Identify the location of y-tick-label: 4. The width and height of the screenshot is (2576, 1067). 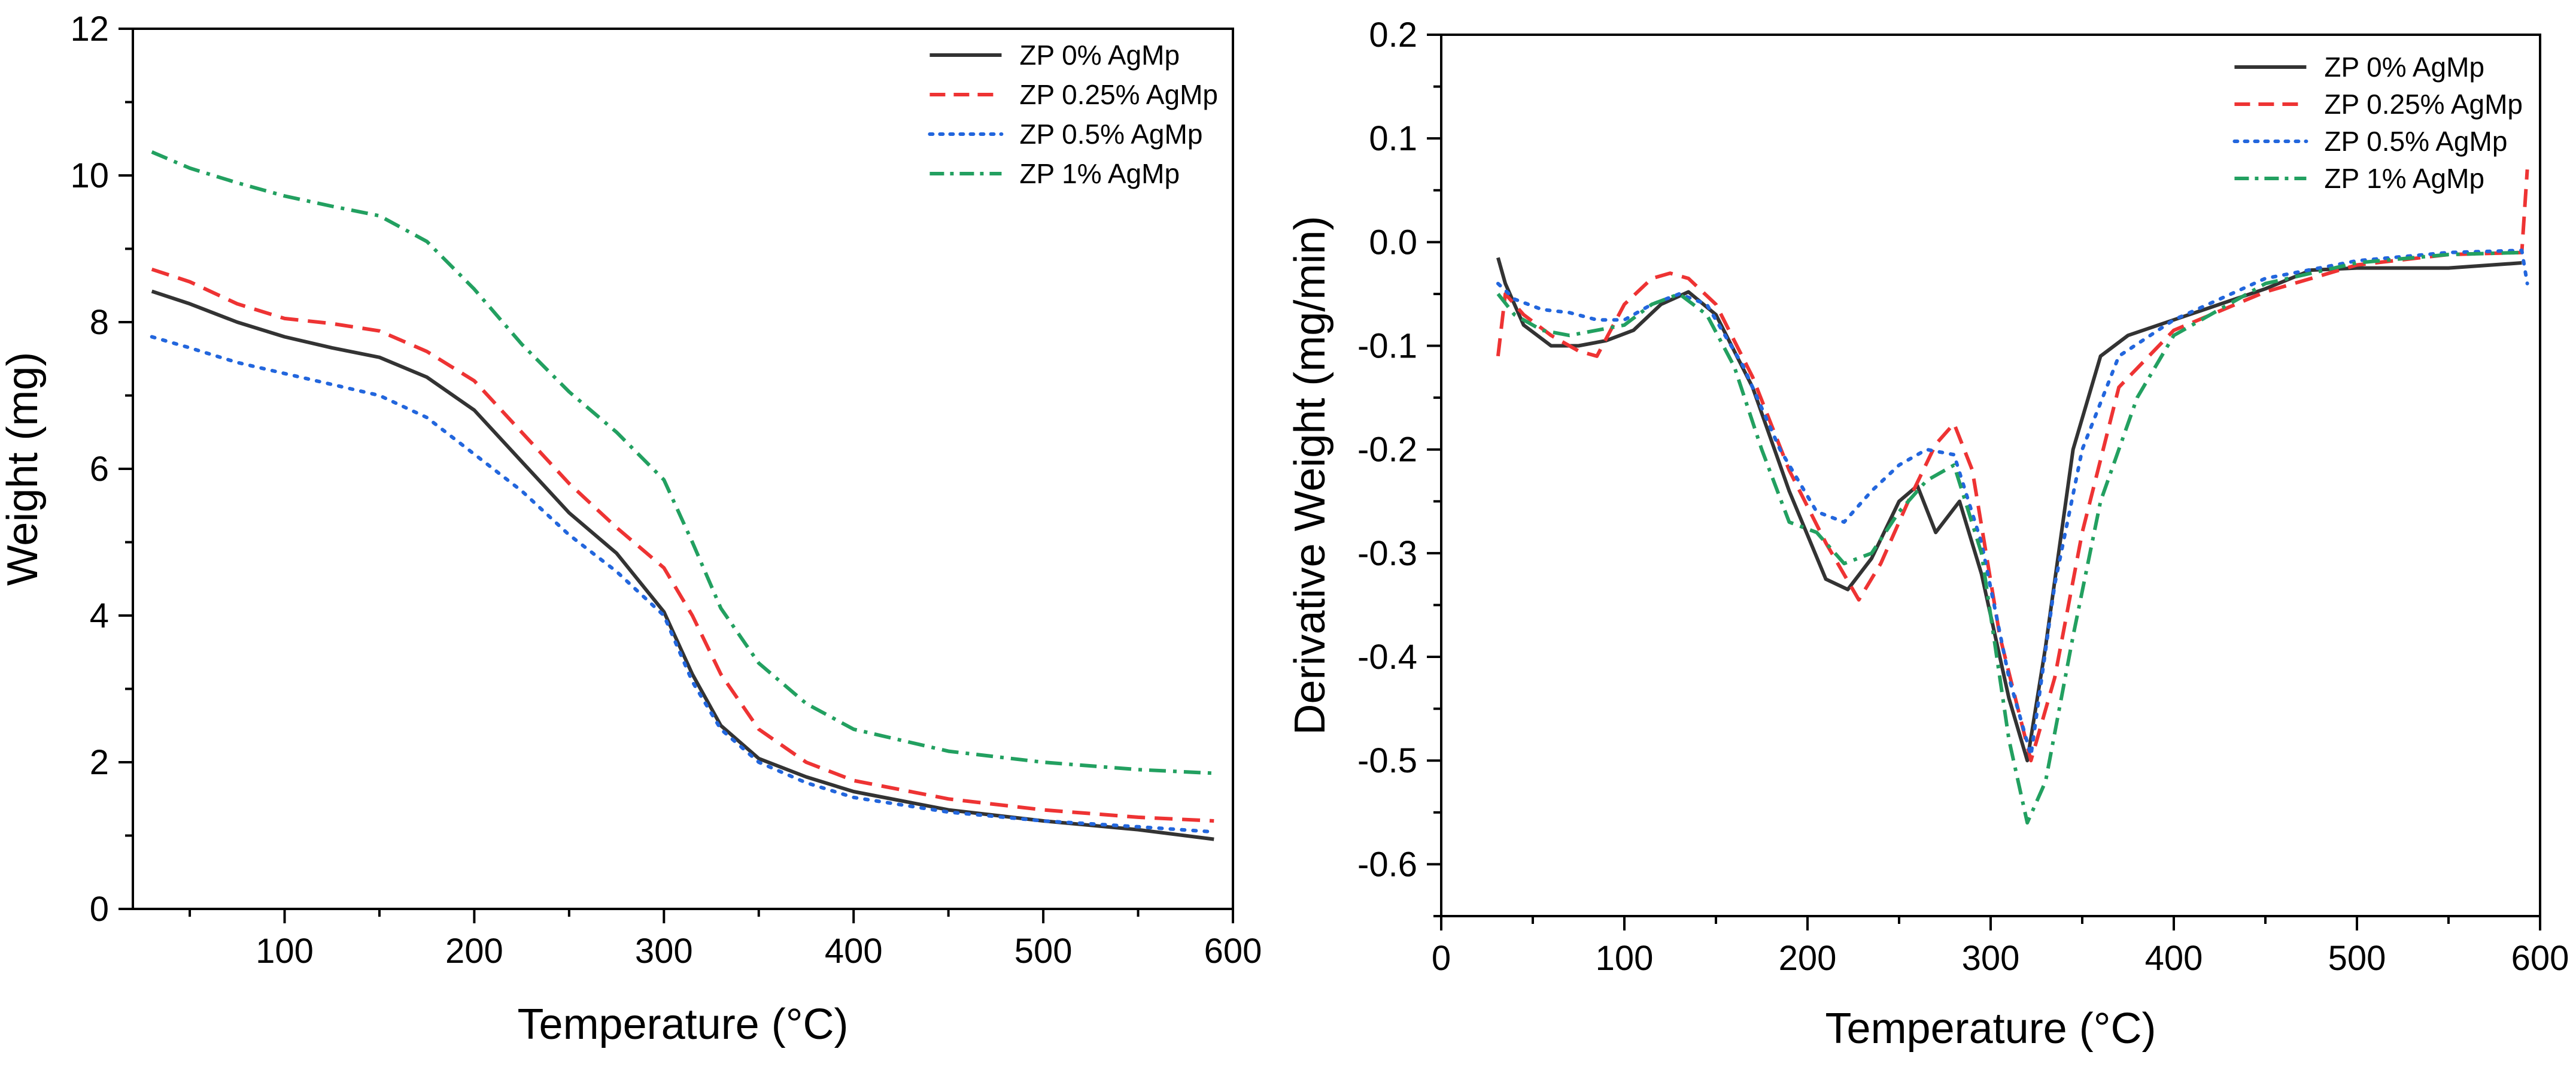
(100, 615).